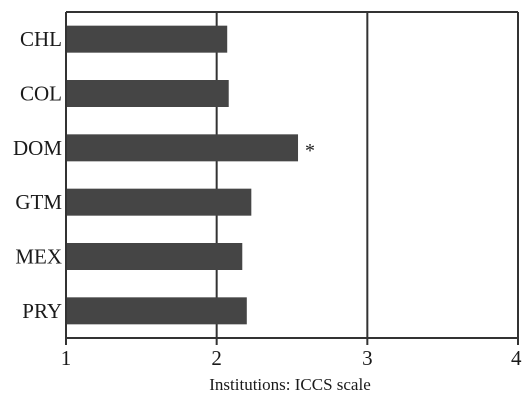 This screenshot has width=527, height=397. Describe the element at coordinates (37, 175) in the screenshot. I see `category-labels: CHL COL DOM GTM MEX PRY` at that location.